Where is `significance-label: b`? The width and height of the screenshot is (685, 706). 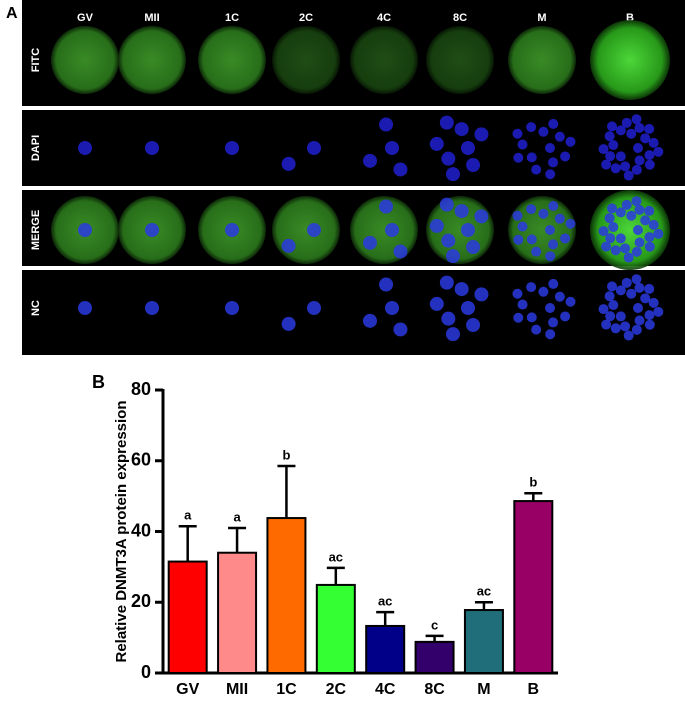 significance-label: b is located at coordinates (286, 454).